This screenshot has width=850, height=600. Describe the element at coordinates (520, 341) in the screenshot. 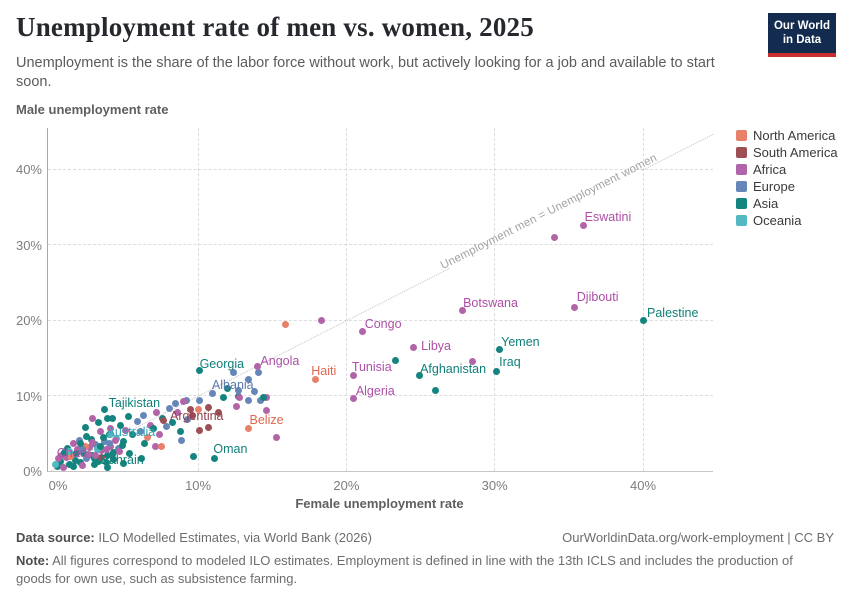

I see `country-label: Yemen` at that location.